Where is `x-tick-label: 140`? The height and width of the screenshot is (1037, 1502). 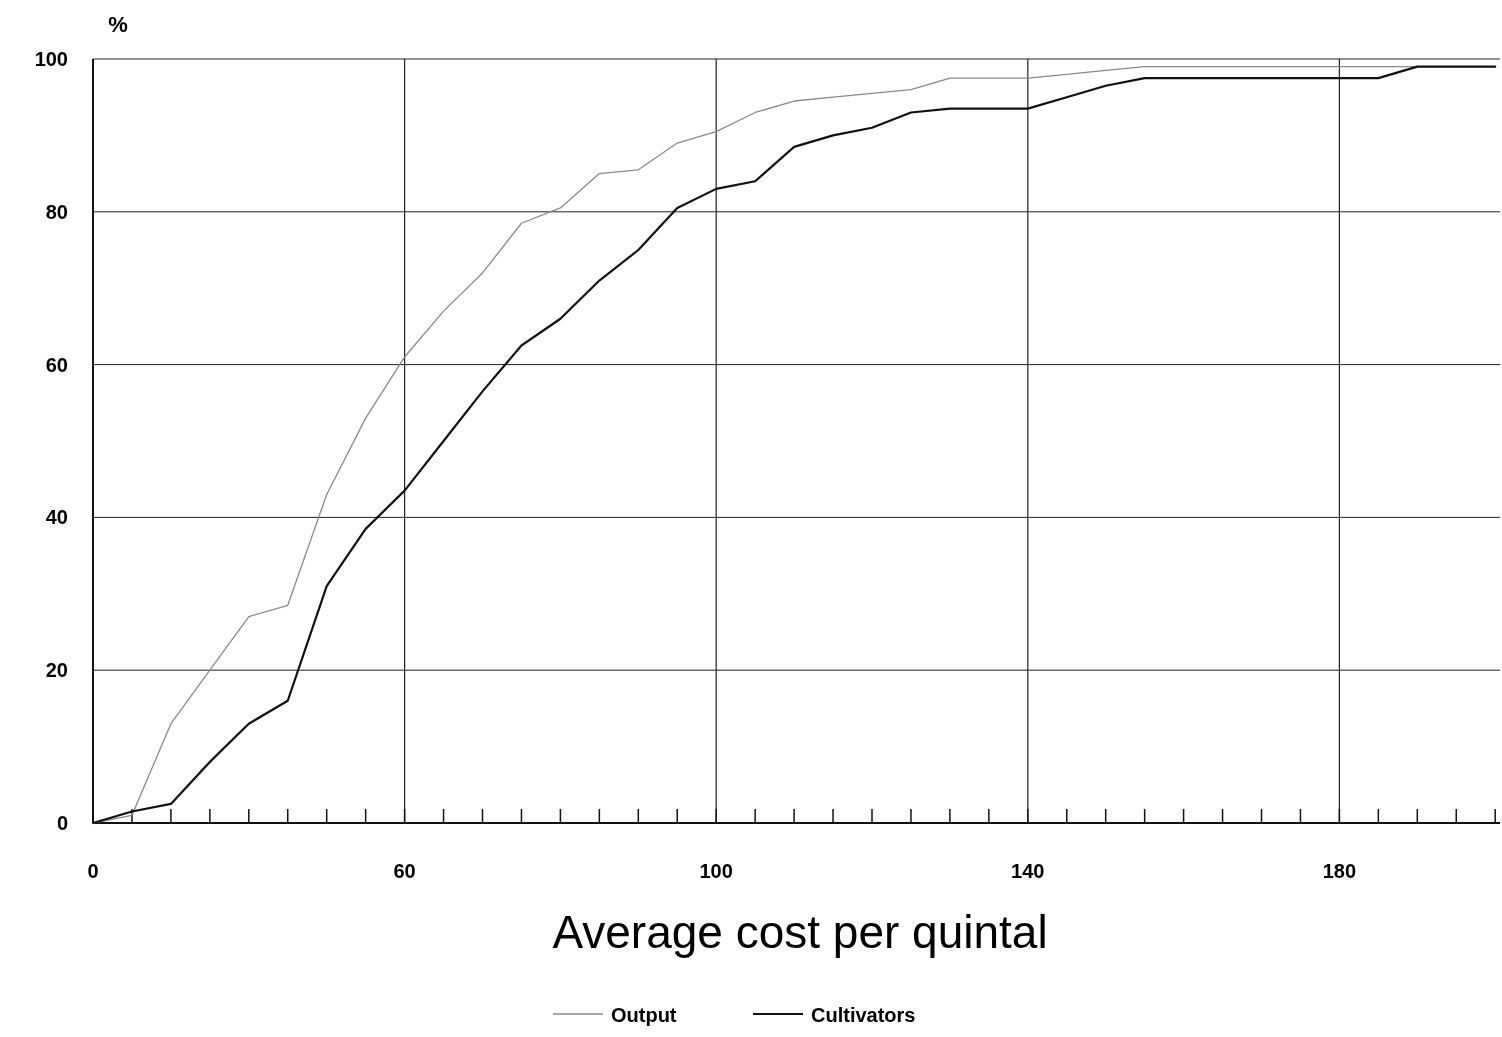 x-tick-label: 140 is located at coordinates (1028, 871).